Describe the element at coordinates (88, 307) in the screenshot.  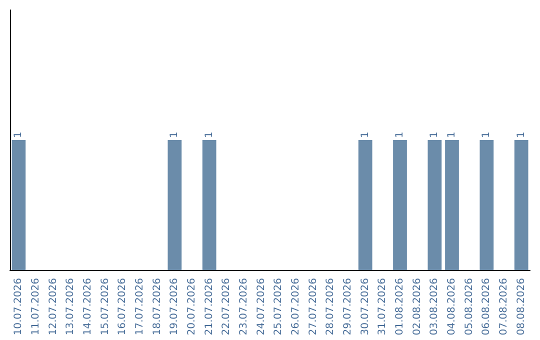
I see `x-tick-label: 14.07.2026` at that location.